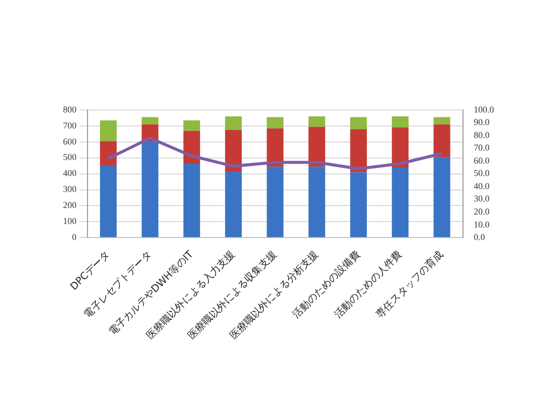 Image resolution: width=537 pixels, height=395 pixels. What do you see at coordinates (482, 199) in the screenshot?
I see `y2-tick-label: 30.0` at bounding box center [482, 199].